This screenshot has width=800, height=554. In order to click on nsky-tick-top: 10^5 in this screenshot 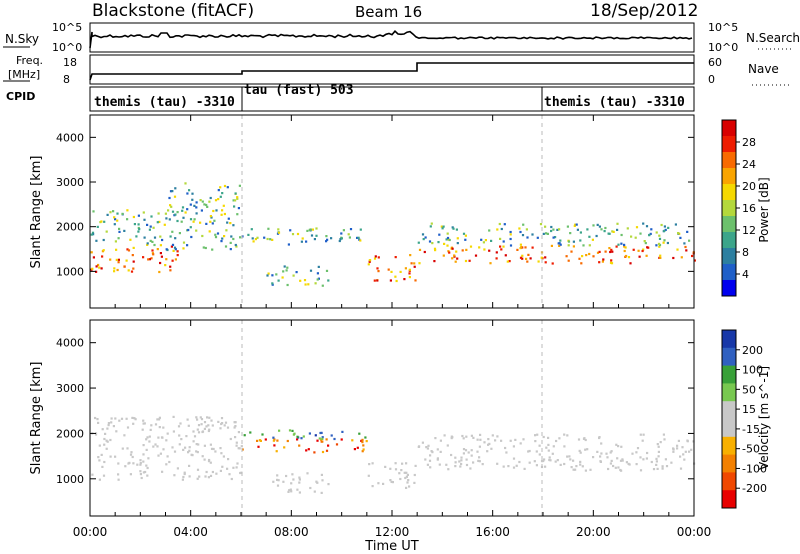, I will do `click(67, 27)`.